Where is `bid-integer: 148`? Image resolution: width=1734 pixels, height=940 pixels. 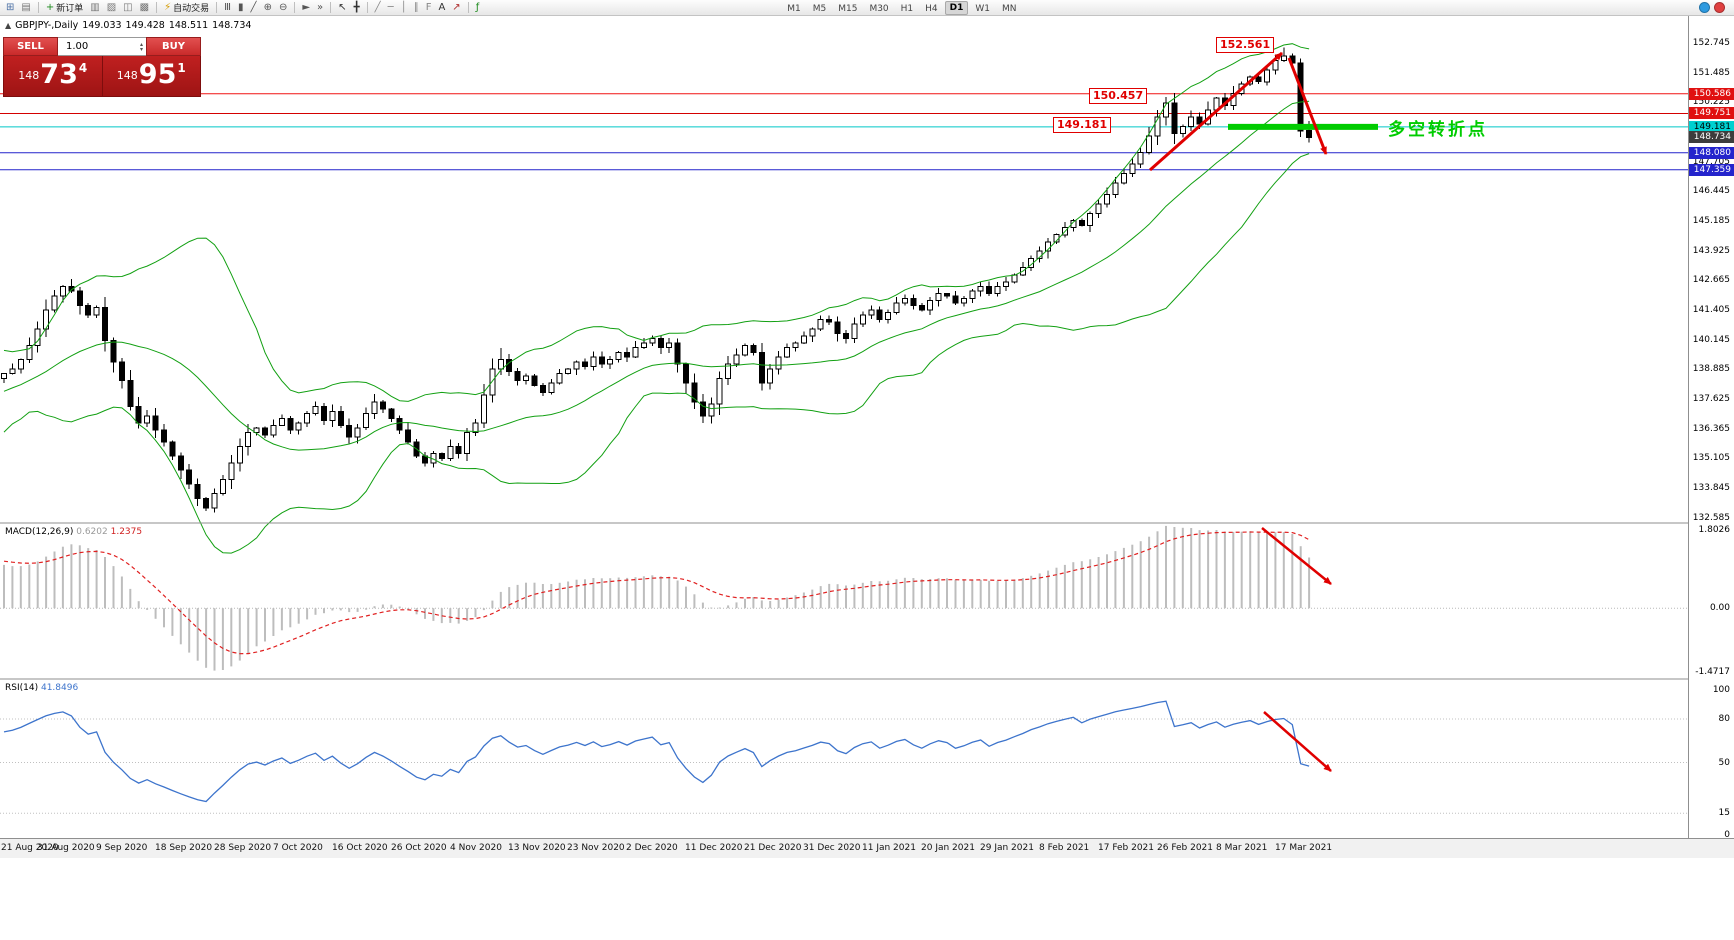 bid-integer: 148 is located at coordinates (29, 75).